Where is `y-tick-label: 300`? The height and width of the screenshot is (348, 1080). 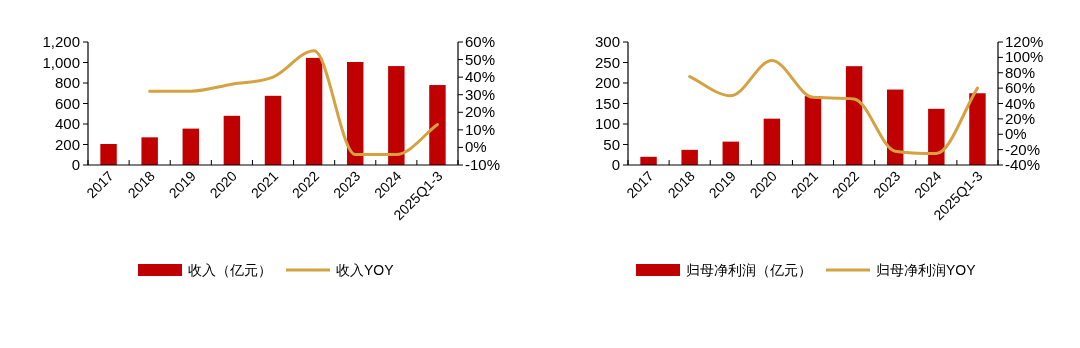
y-tick-label: 300 is located at coordinates (607, 41).